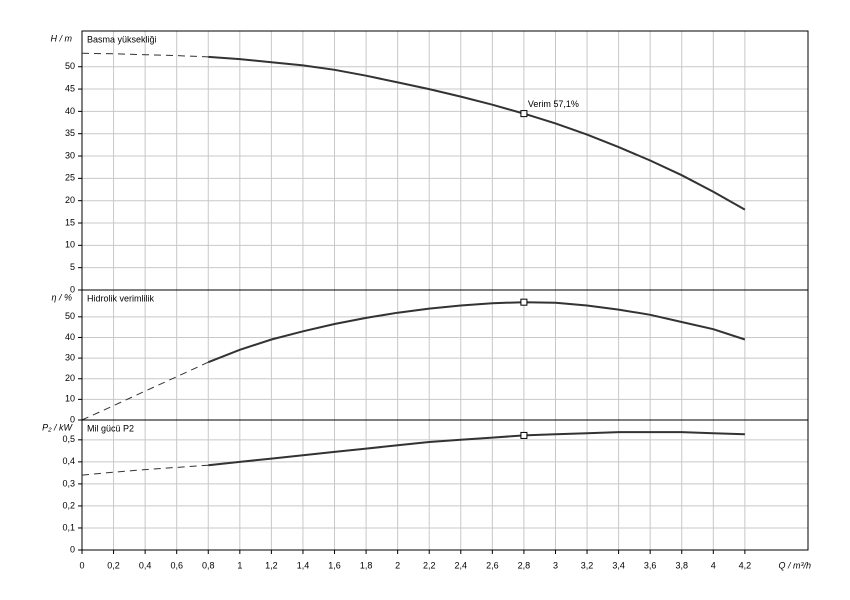 The height and width of the screenshot is (600, 850). I want to click on y-axis-label: P₂ / kW, so click(57, 427).